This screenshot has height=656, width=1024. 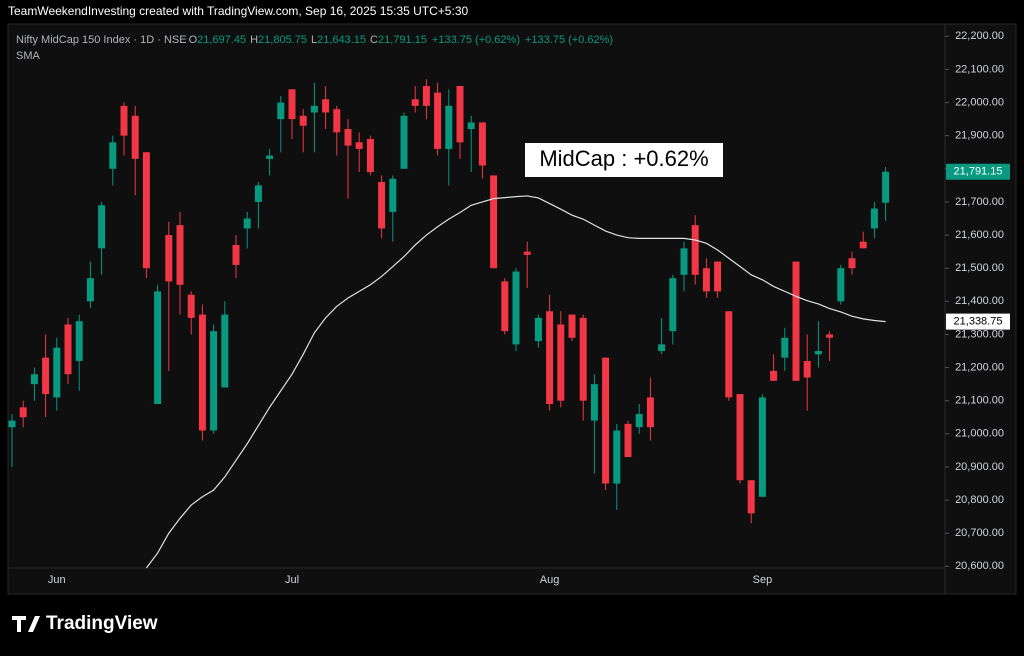 I want to click on sma-price-label: 21,338.75, so click(x=978, y=322).